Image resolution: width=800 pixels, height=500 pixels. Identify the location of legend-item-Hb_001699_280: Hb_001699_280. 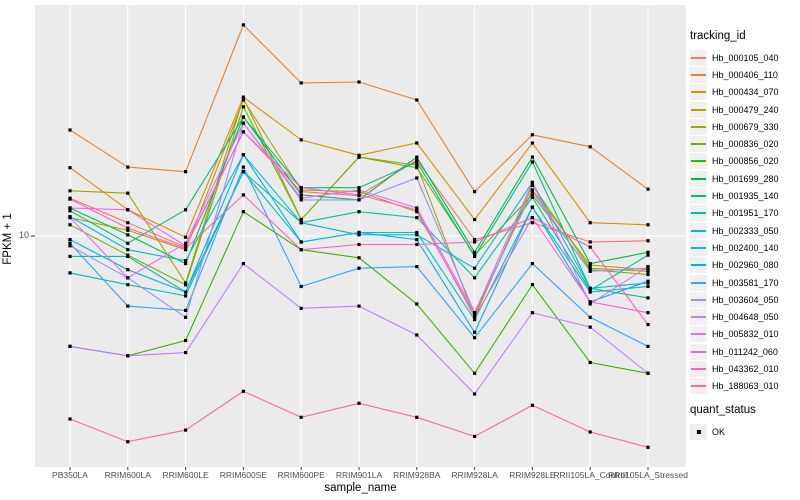
(744, 178).